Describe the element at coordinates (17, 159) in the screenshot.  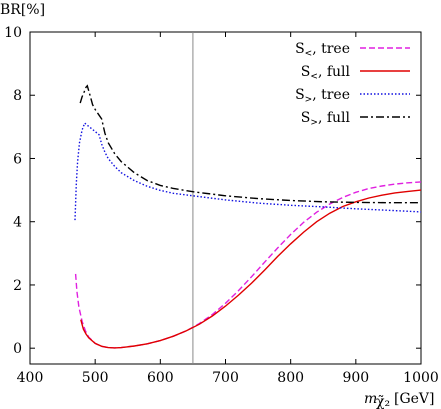
I see `y-tick-label: 6` at that location.